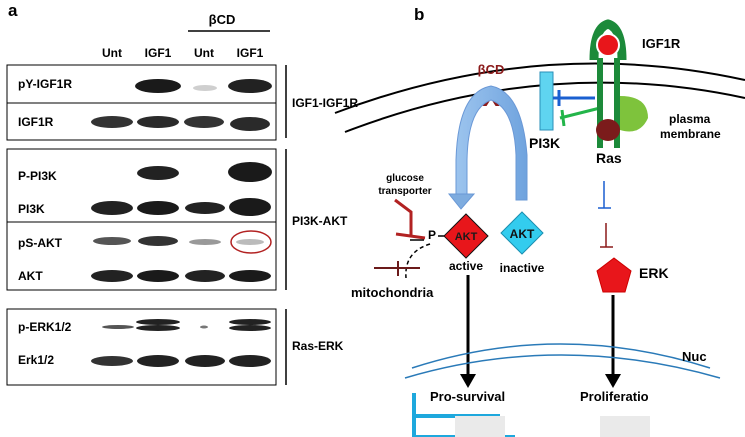 This screenshot has height=437, width=745. I want to click on nucleus-outer, so click(561, 356).